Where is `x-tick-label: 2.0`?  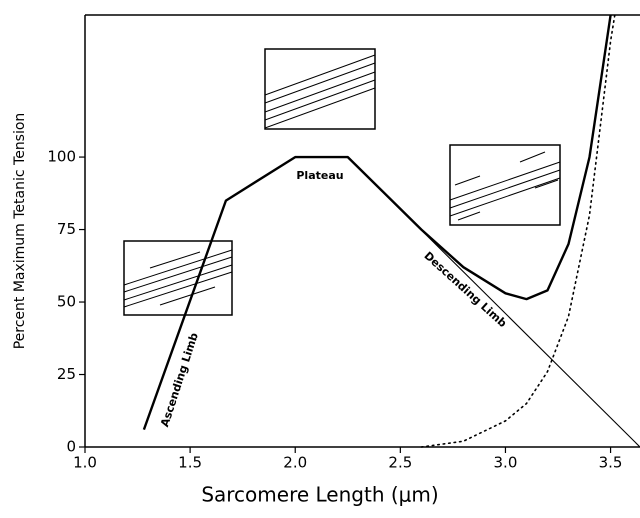
x-tick-label: 2.0 is located at coordinates (295, 463).